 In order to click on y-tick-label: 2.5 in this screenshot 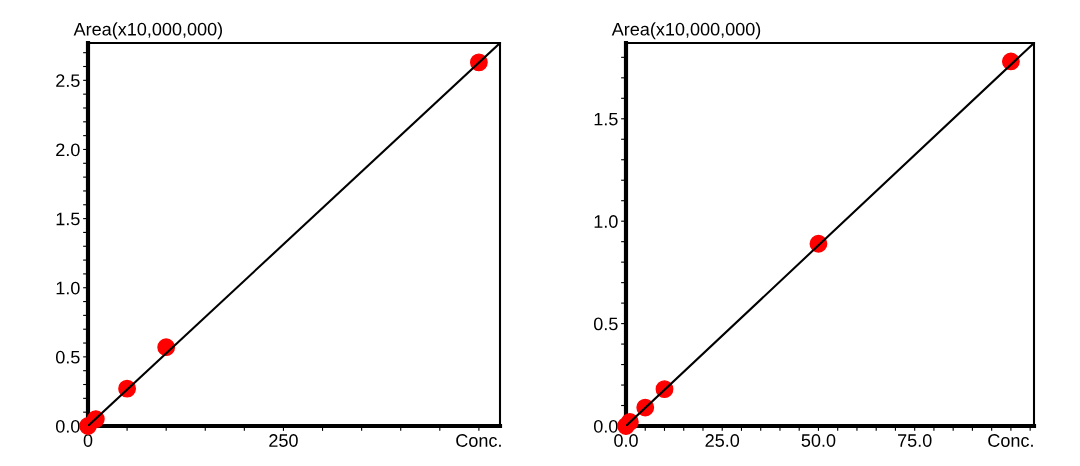, I will do `click(68, 81)`.